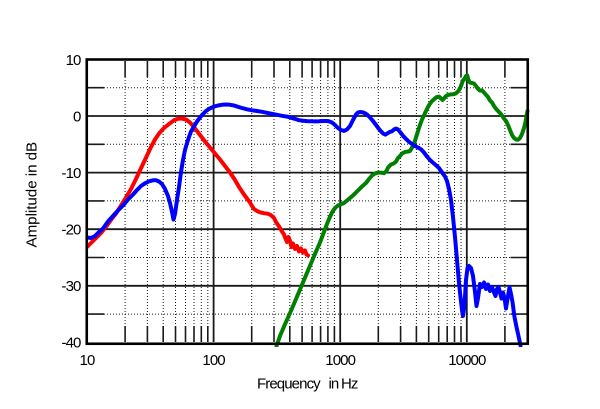 This screenshot has width=600, height=409. What do you see at coordinates (72, 173) in the screenshot?
I see `svg-text: -10` at bounding box center [72, 173].